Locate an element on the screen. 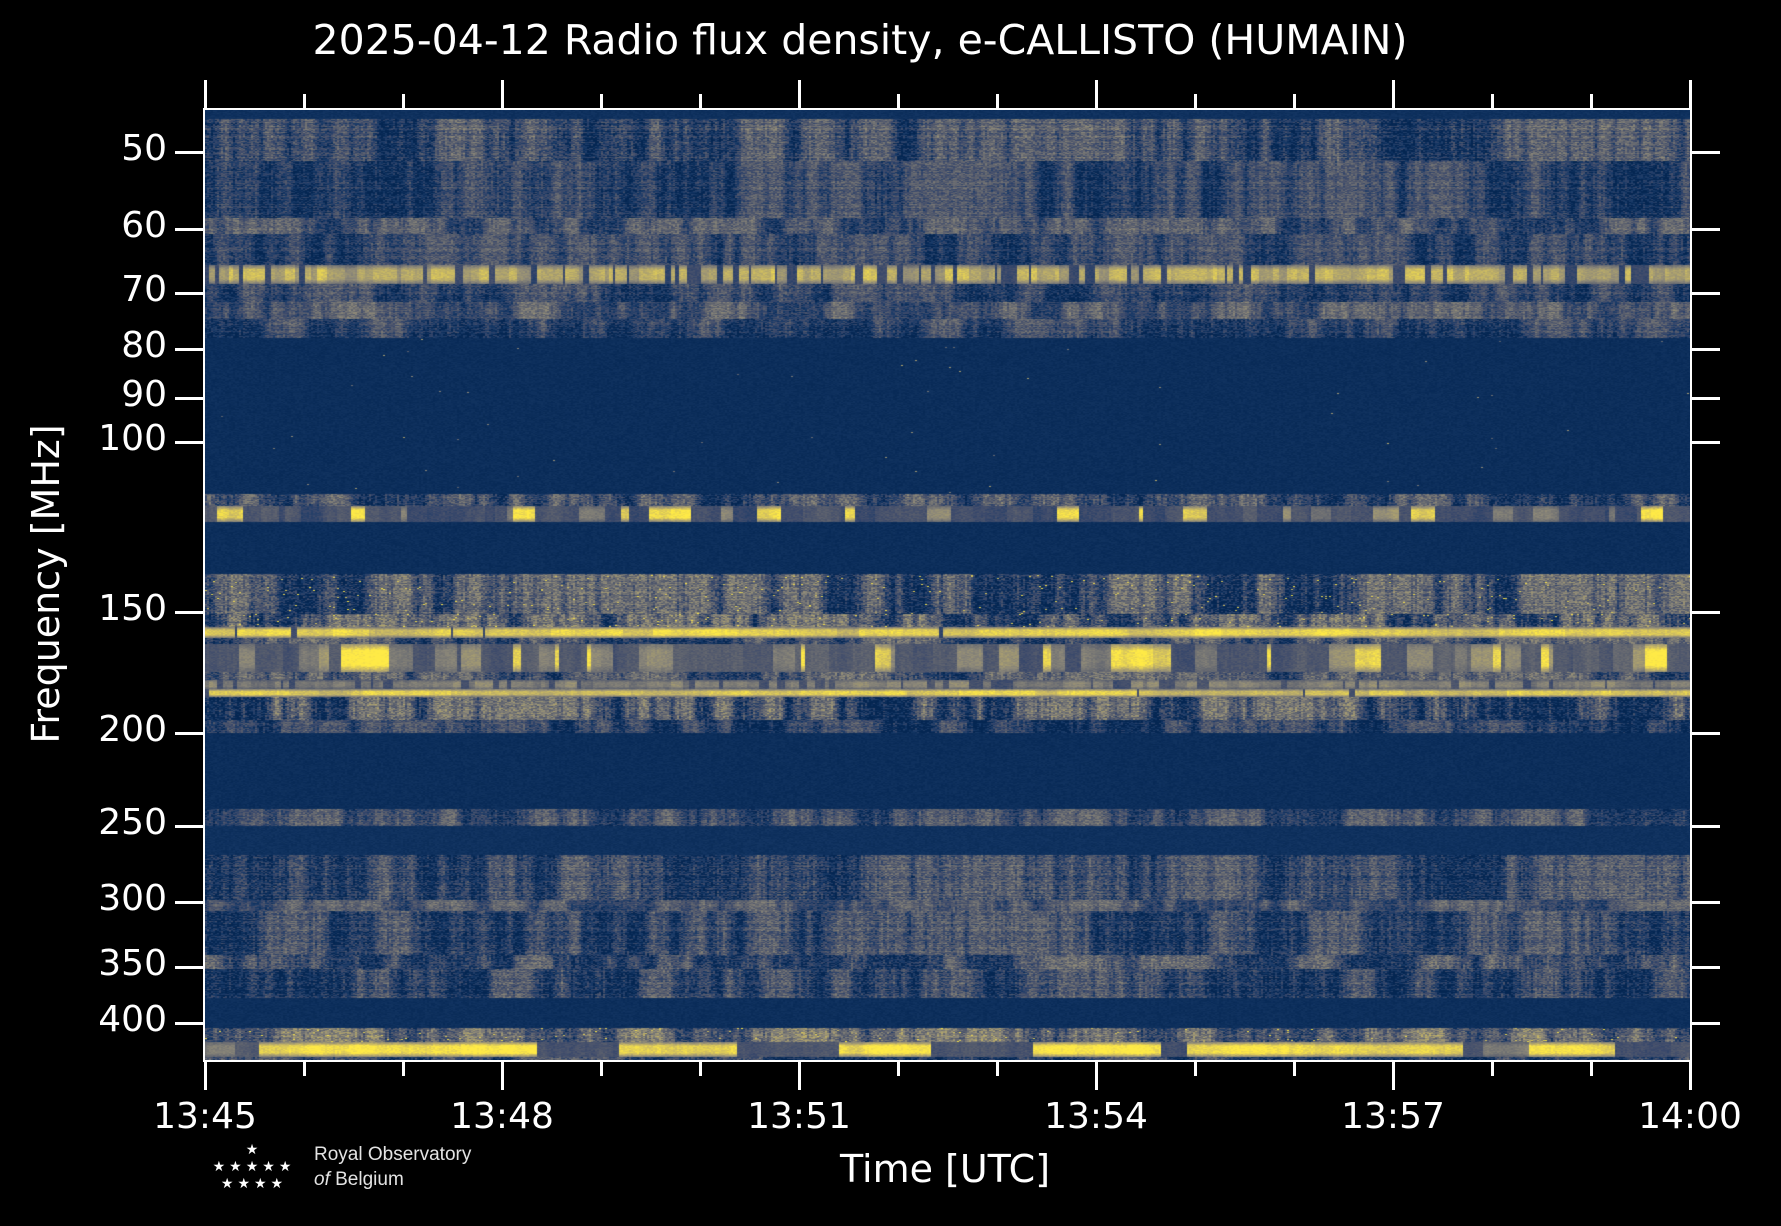 The width and height of the screenshot is (1781, 1226). y-tick-label: 400 is located at coordinates (132, 1019).